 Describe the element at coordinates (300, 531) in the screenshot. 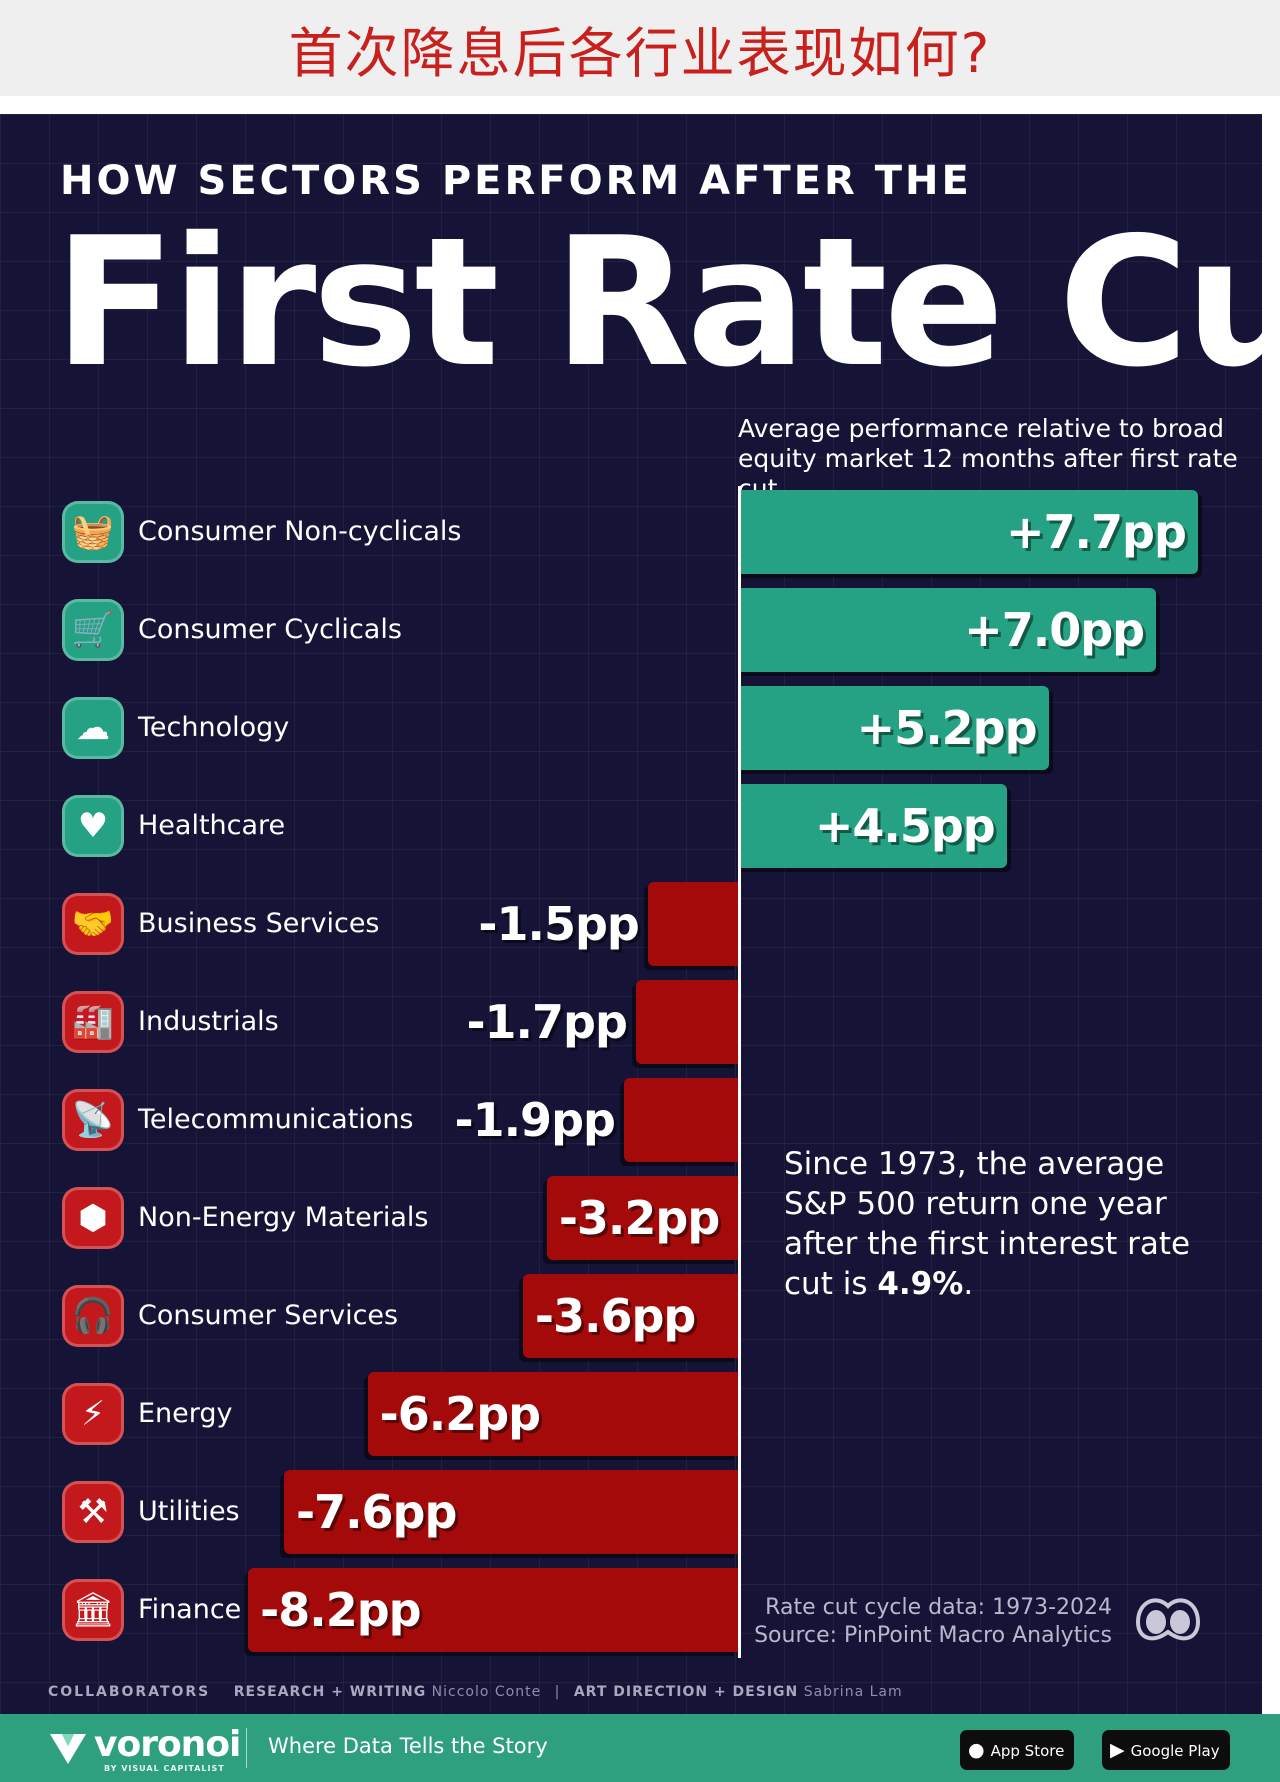

I see `category-label: Consumer Non-cyclicals` at that location.